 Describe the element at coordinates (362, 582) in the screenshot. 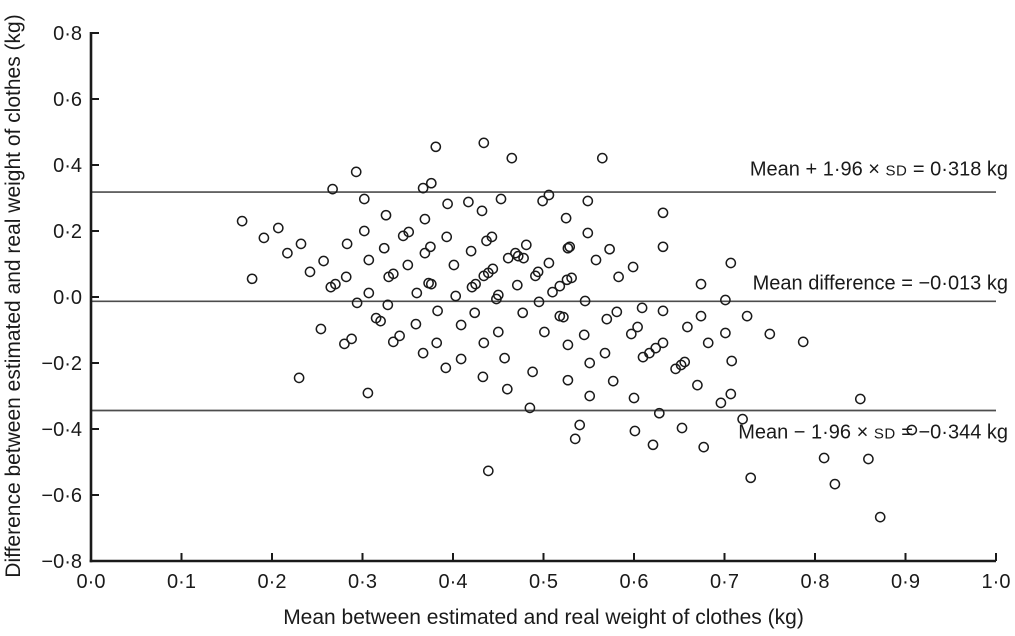

I see `x-tick-label: 0·3` at that location.